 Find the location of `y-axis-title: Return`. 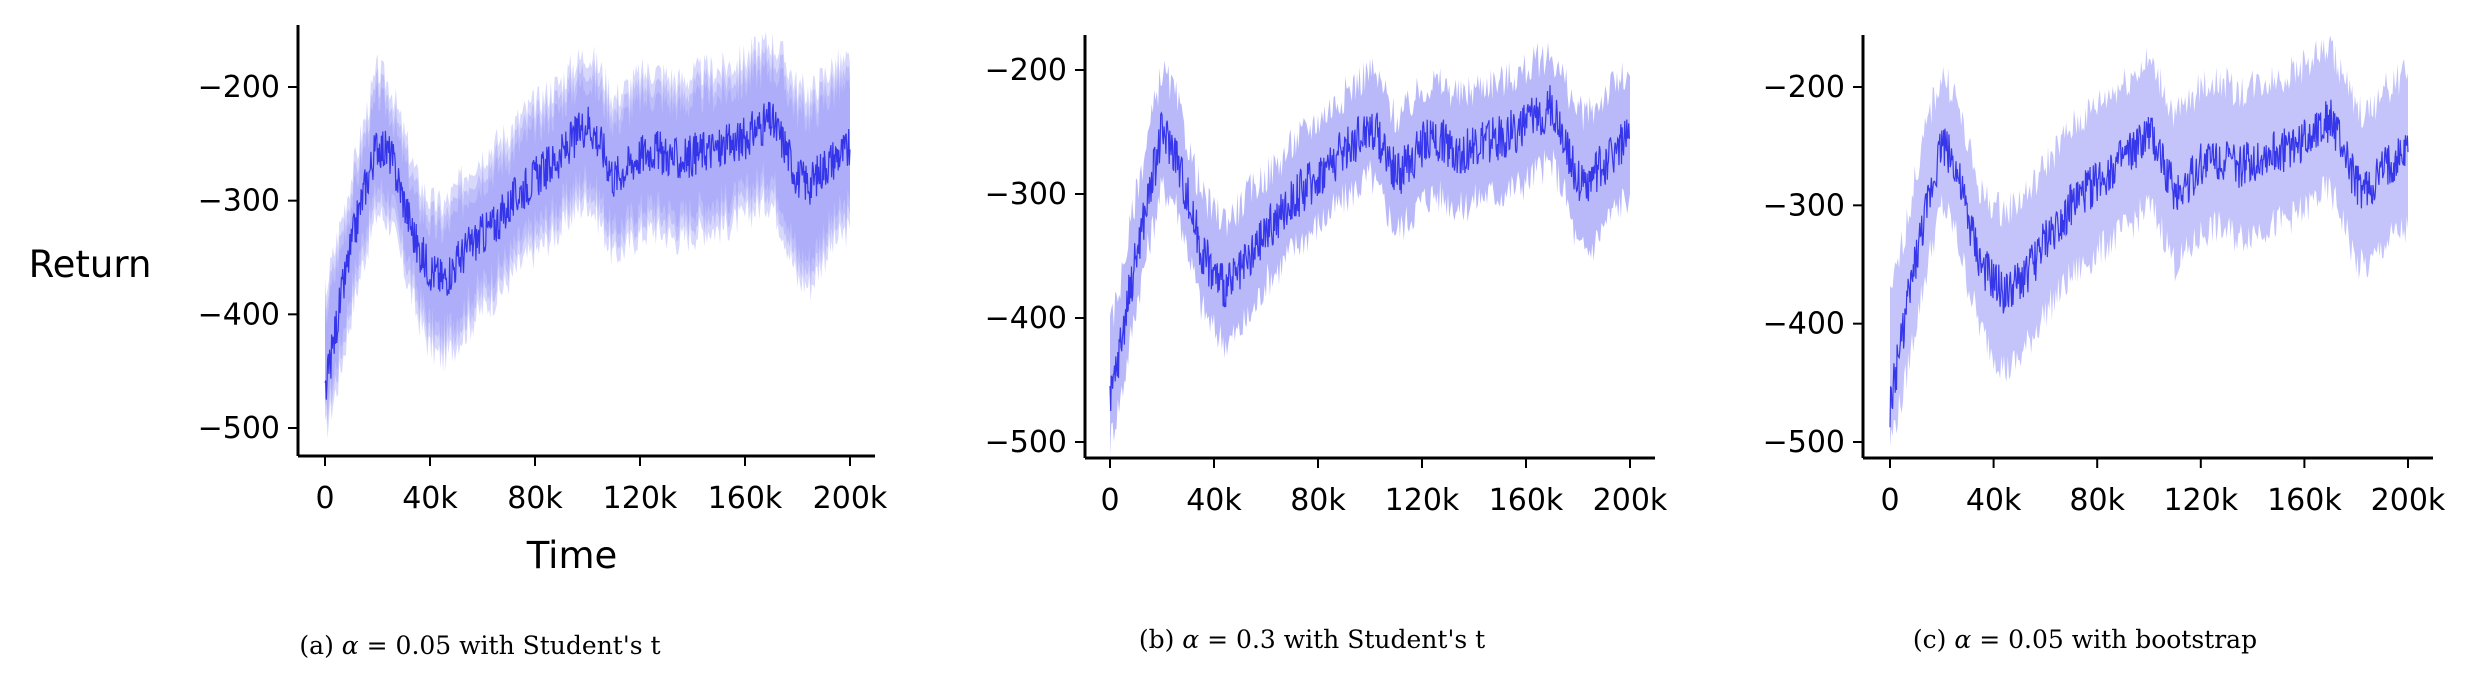

y-axis-title: Return is located at coordinates (90, 264).